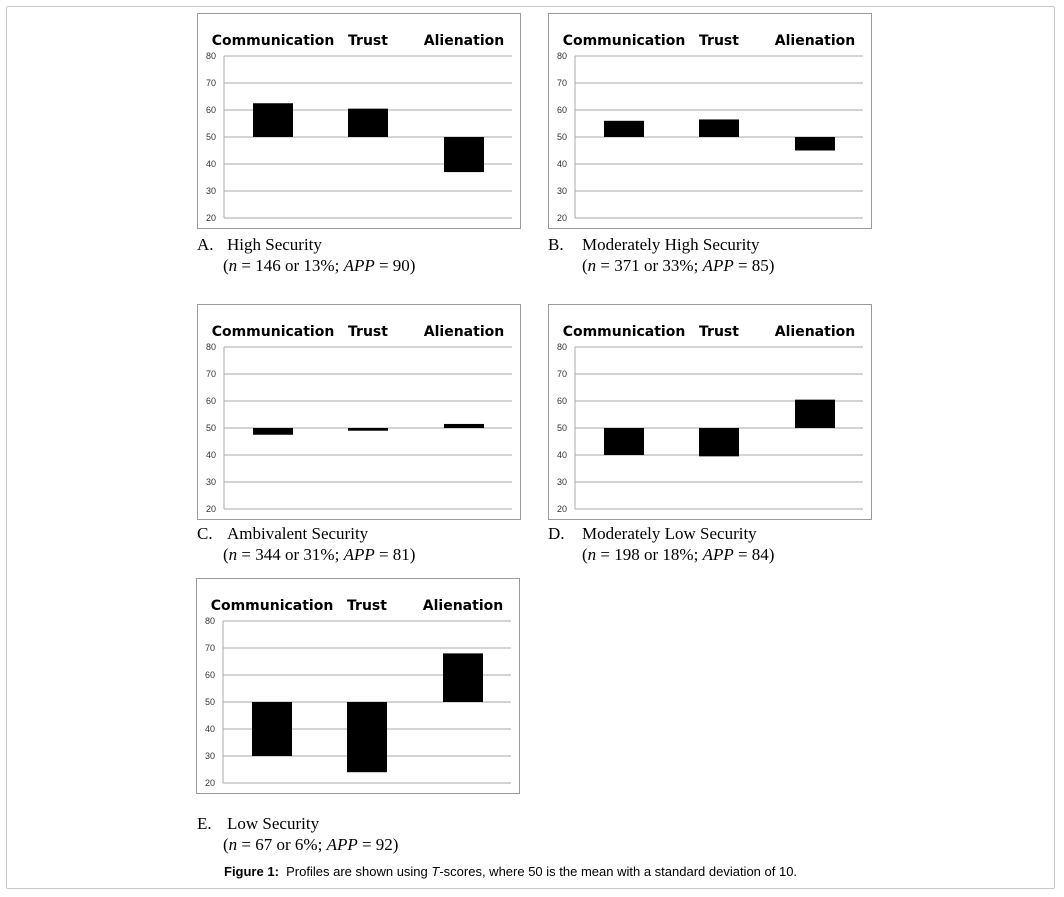 This screenshot has width=1064, height=897. I want to click on caption-title: Moderately High Security, so click(671, 244).